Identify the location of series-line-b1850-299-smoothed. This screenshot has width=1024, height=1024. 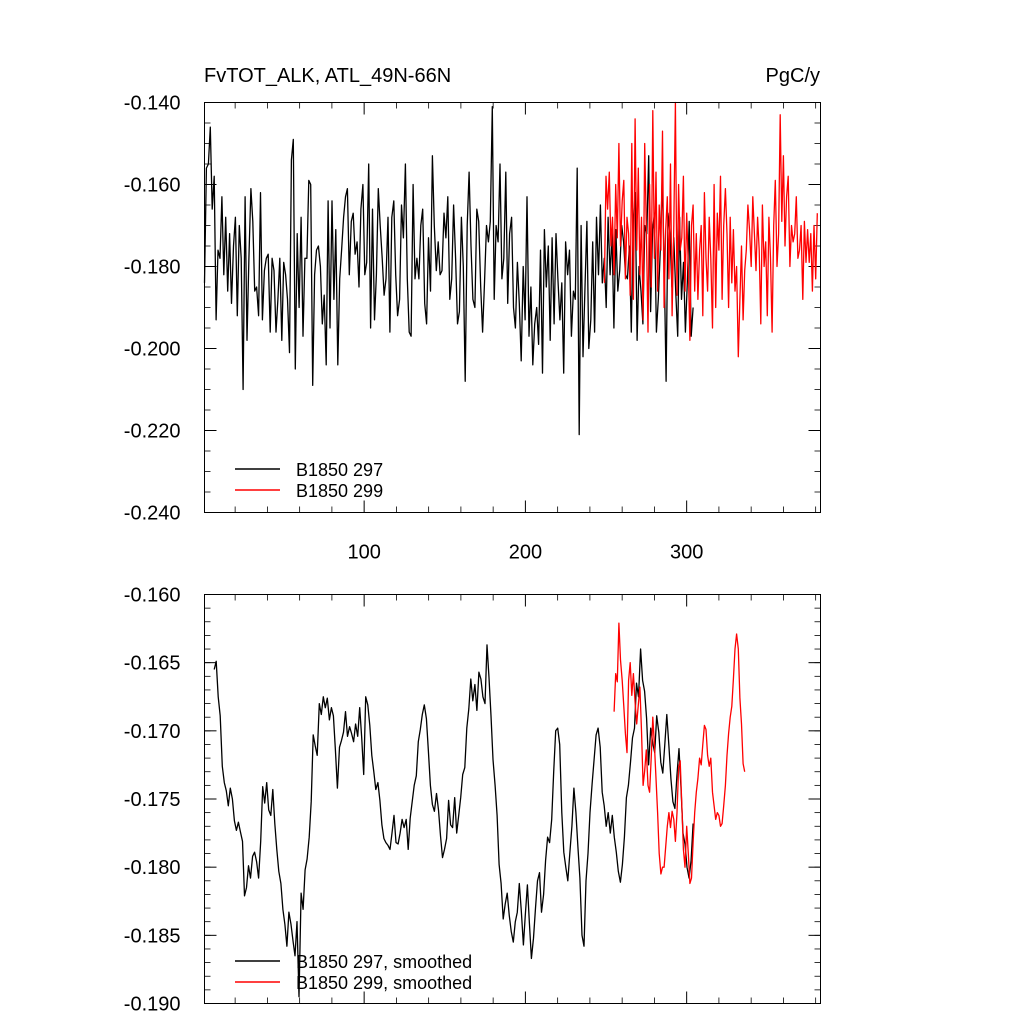
(679, 753).